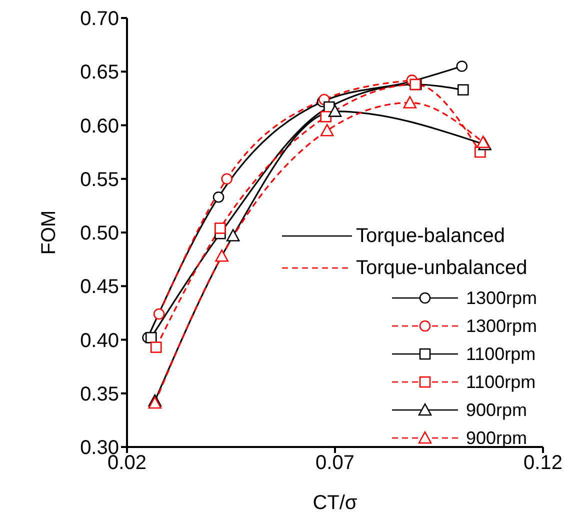 This screenshot has height=532, width=567. Describe the element at coordinates (442, 268) in the screenshot. I see `annotation: Torque-unbalanced` at that location.